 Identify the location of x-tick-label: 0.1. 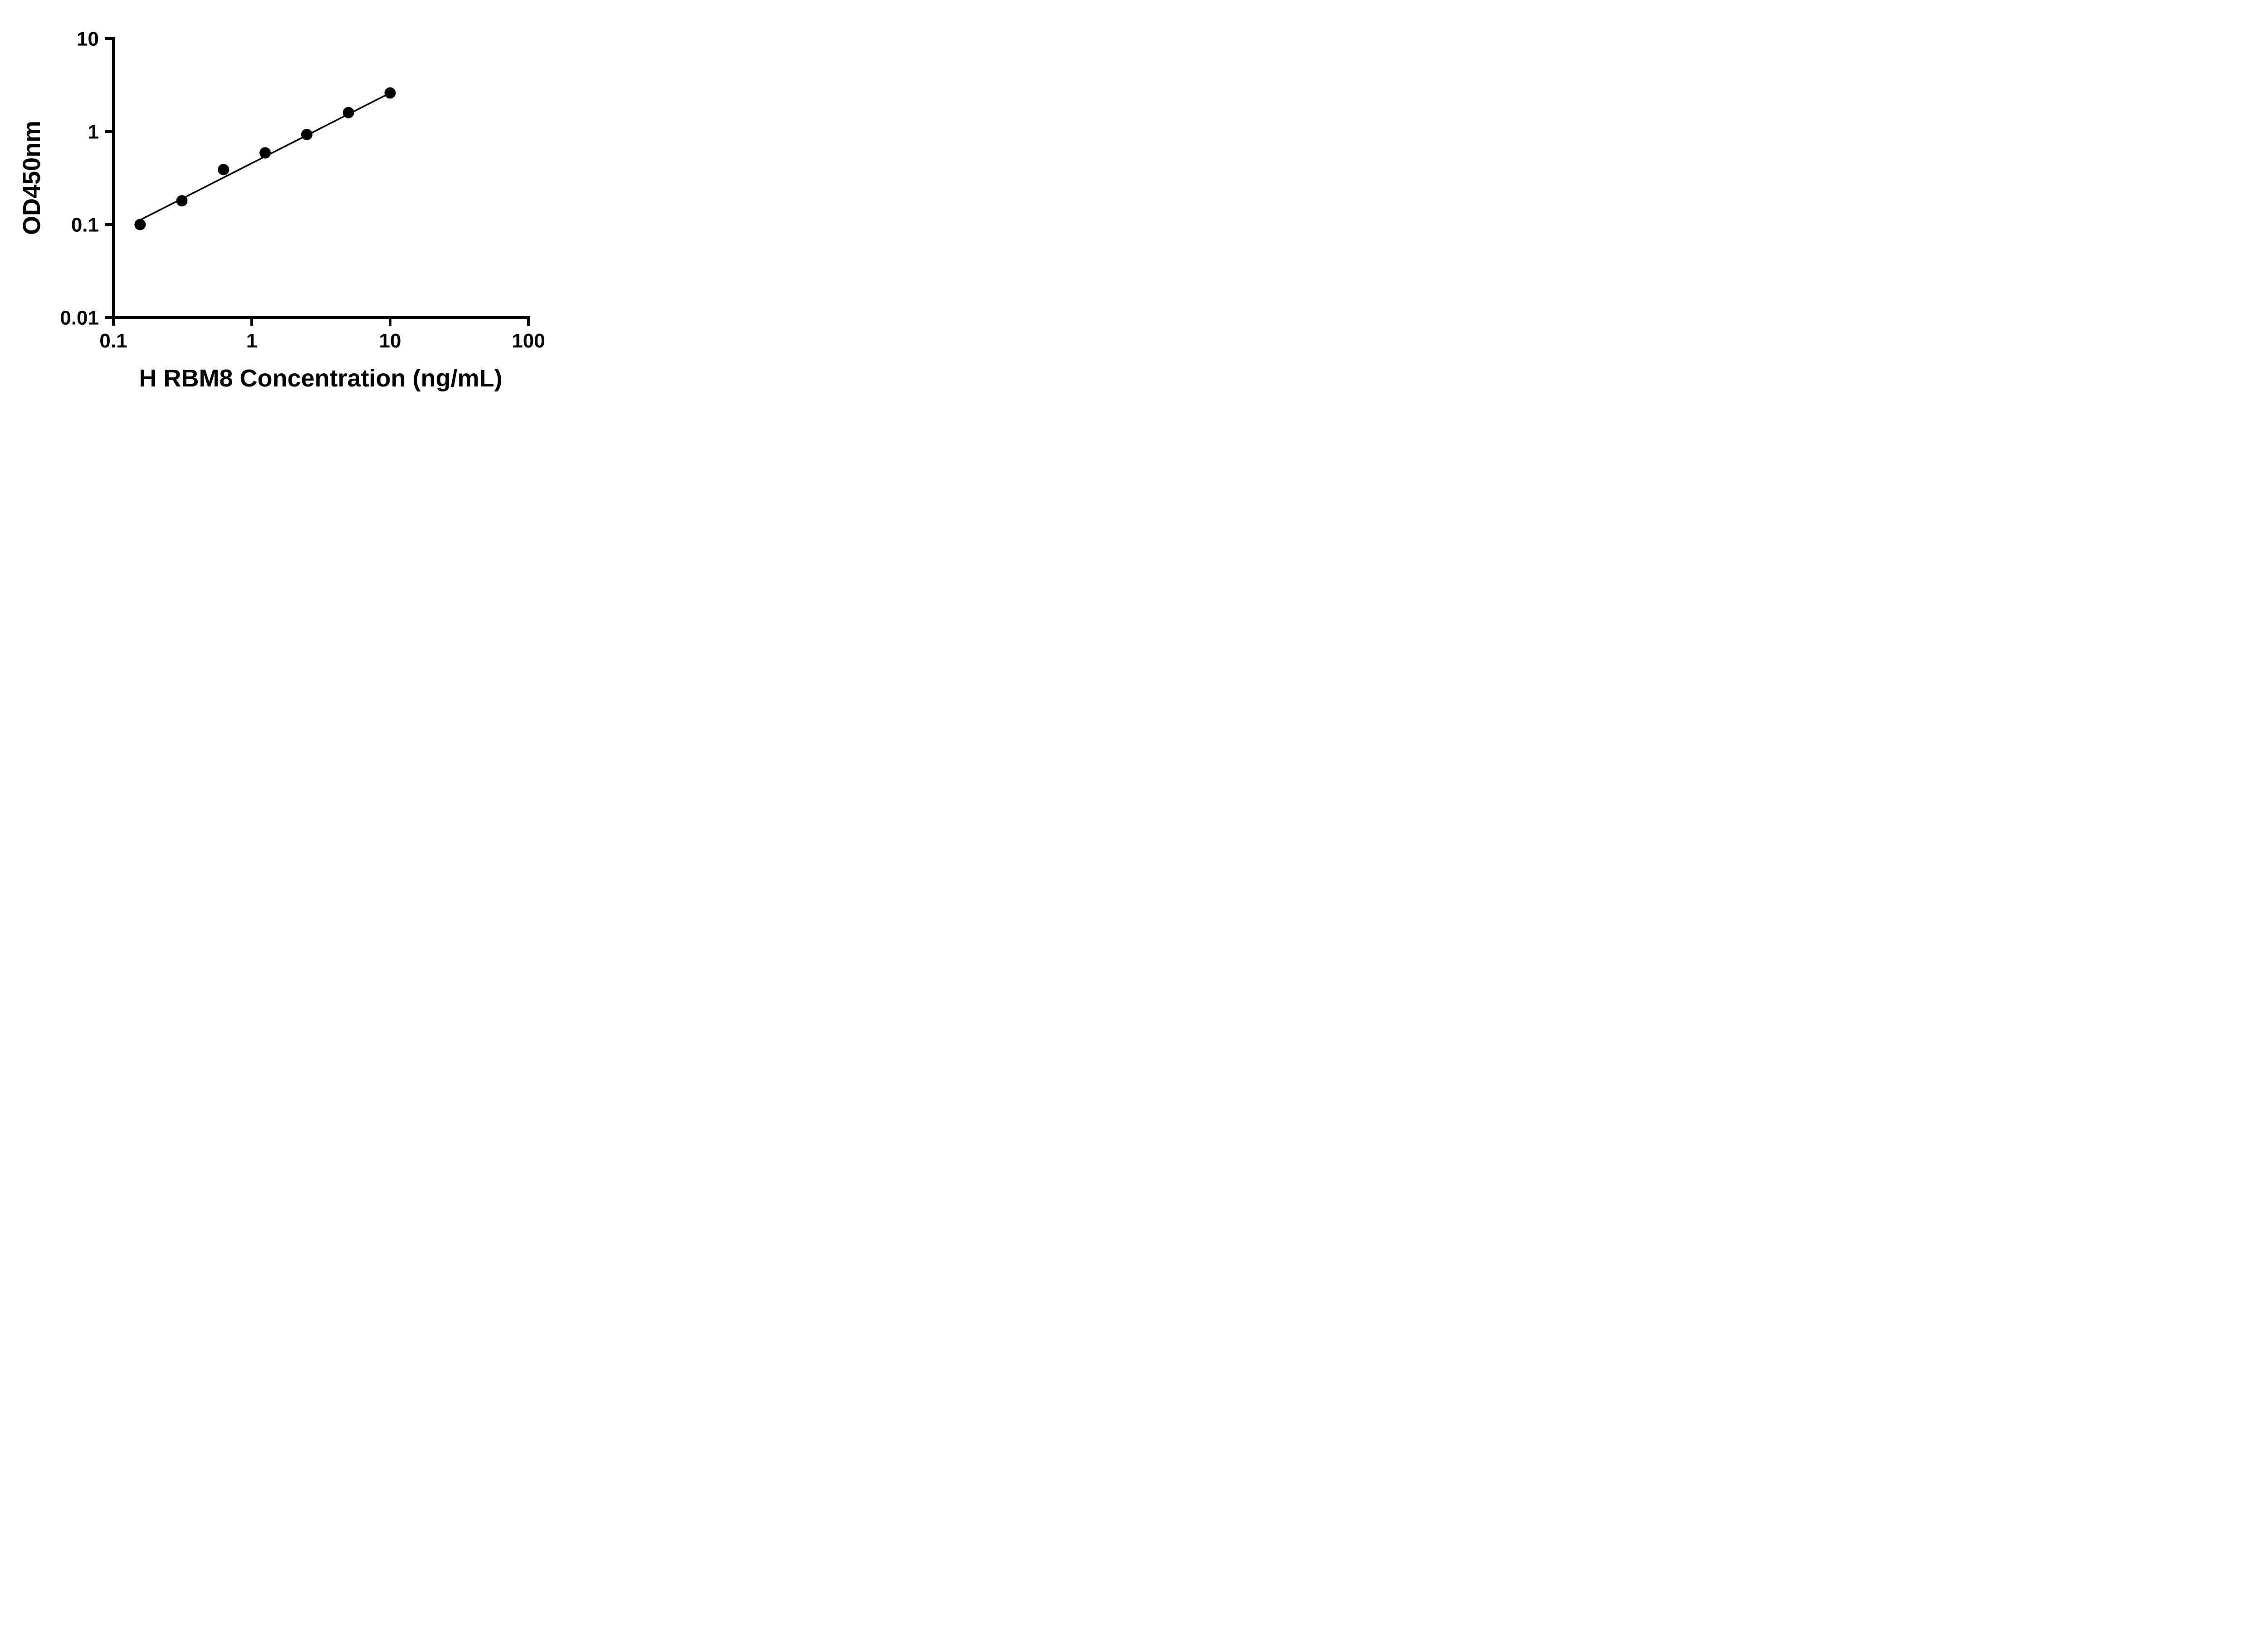
(113, 341).